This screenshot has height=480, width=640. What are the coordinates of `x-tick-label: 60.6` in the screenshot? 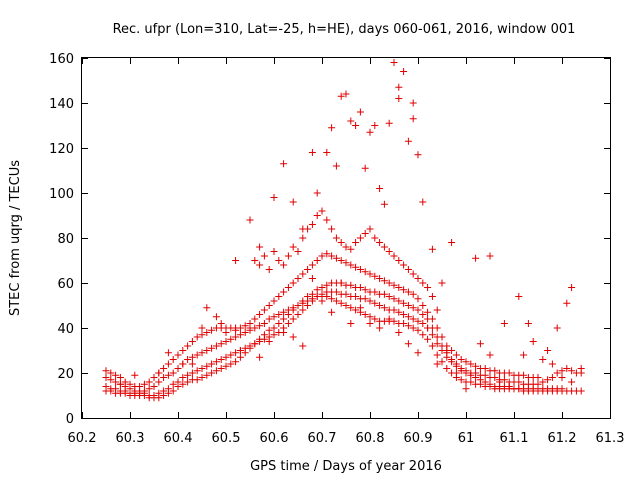 It's located at (274, 438).